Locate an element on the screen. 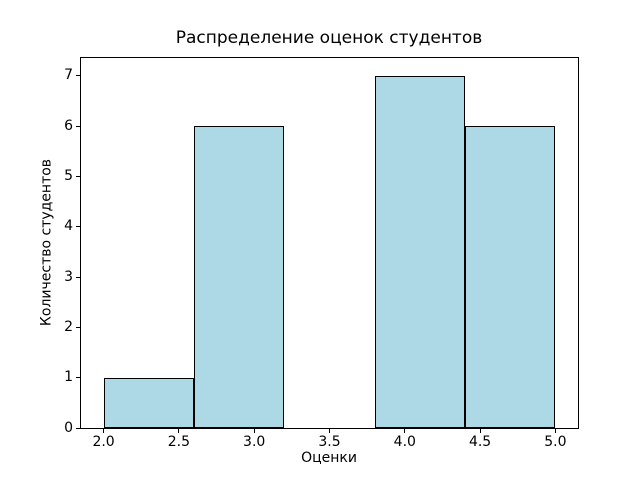  y-tick-label: 7 is located at coordinates (68, 75).